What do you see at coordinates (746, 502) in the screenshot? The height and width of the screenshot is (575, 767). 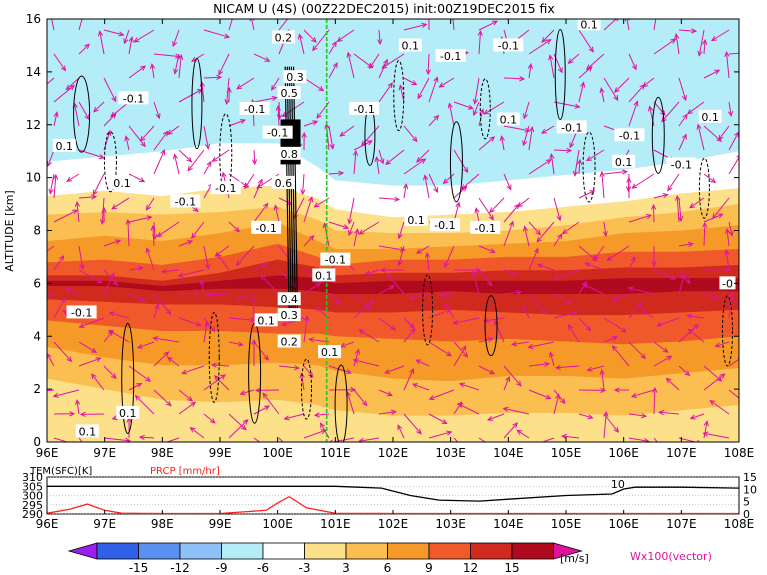 I see `right-tick-label: 5` at bounding box center [746, 502].